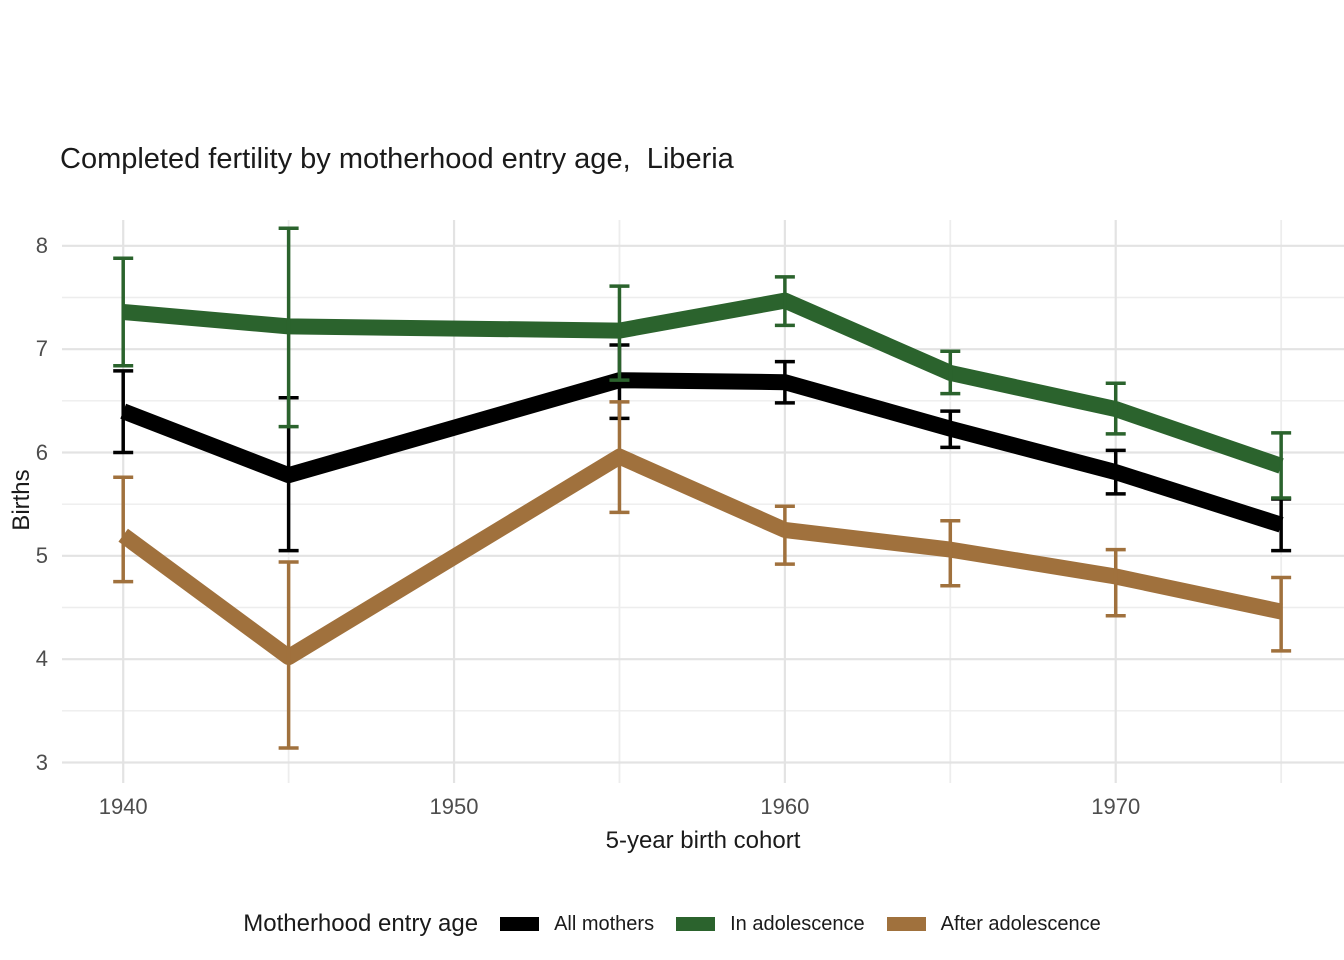  I want to click on legend-label: All mothers, so click(604, 923).